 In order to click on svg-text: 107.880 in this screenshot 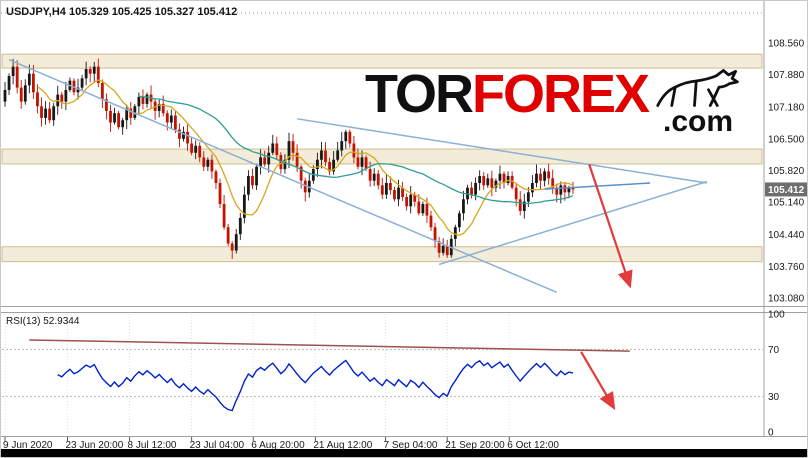, I will do `click(786, 75)`.